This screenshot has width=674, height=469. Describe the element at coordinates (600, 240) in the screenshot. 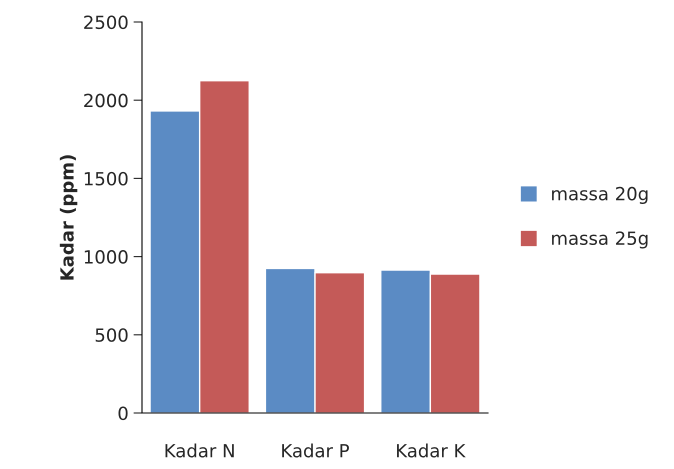

I see `legend-label: massa 25g` at that location.